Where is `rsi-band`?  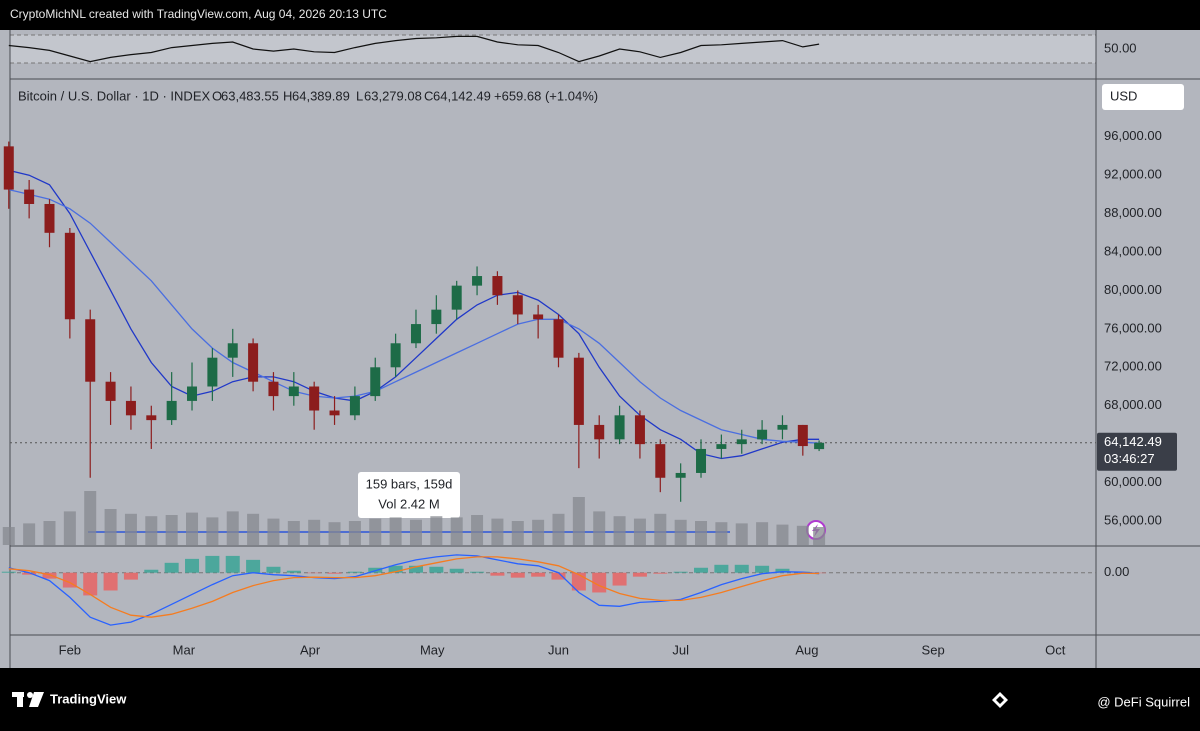 rsi-band is located at coordinates (553, 49).